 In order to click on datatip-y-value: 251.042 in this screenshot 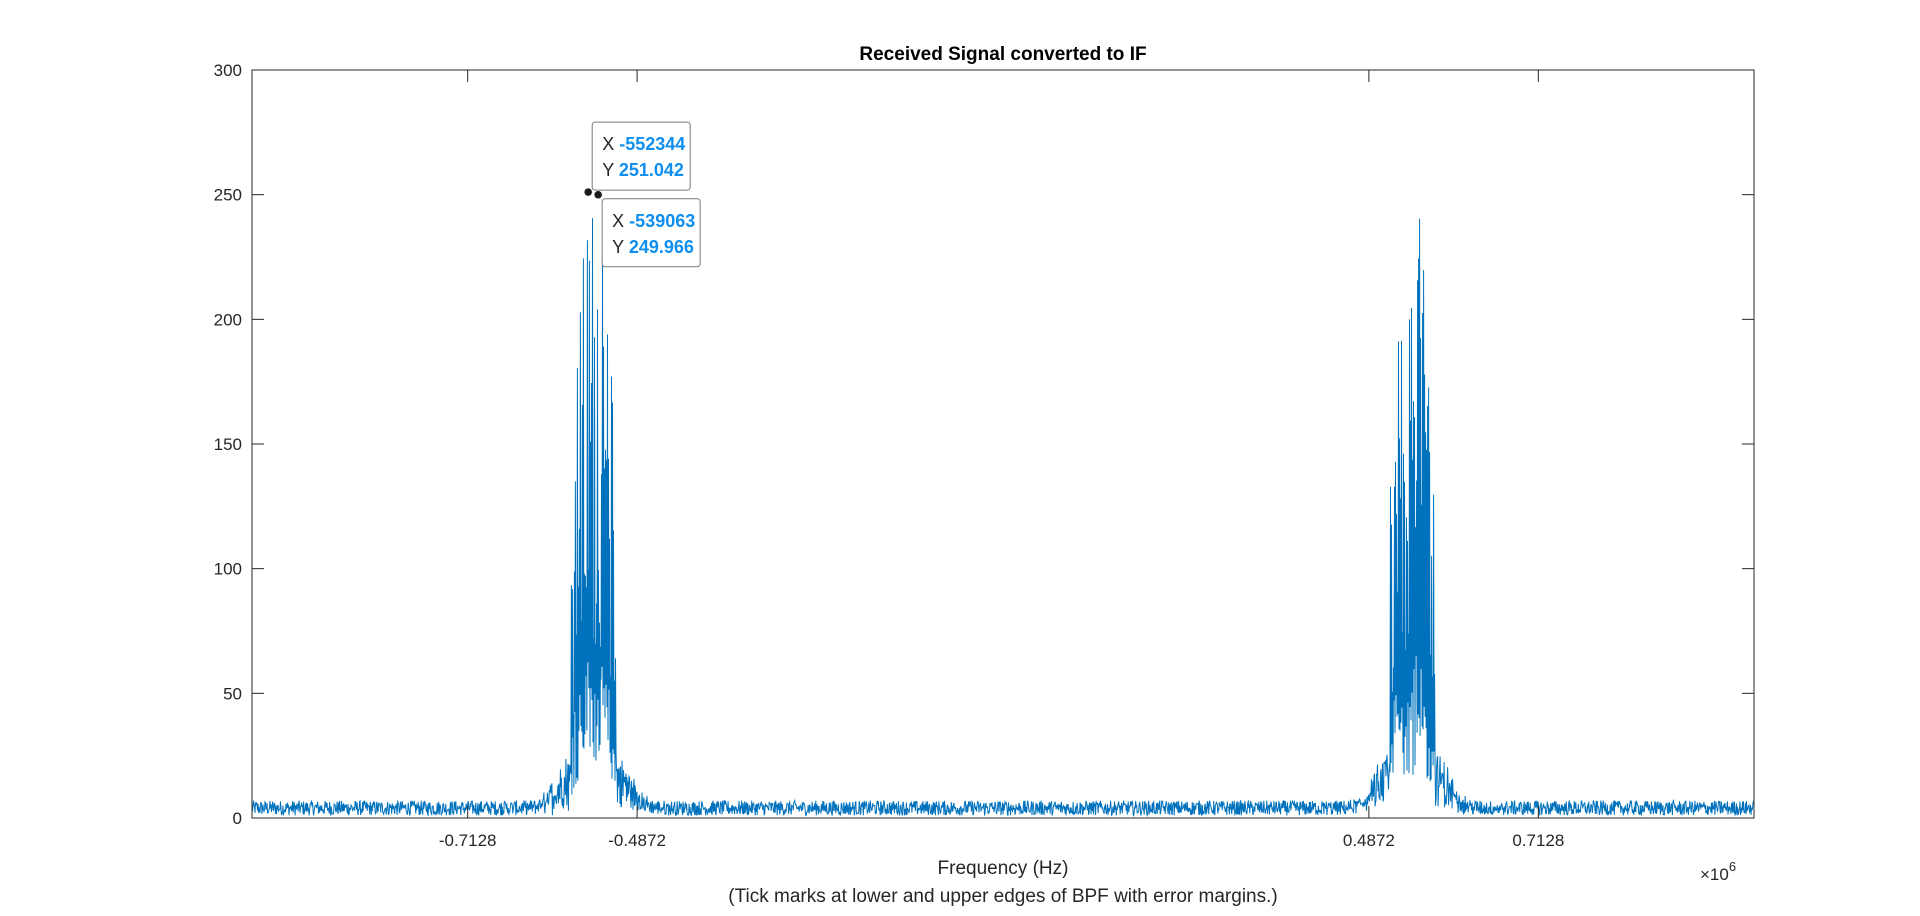, I will do `click(651, 170)`.